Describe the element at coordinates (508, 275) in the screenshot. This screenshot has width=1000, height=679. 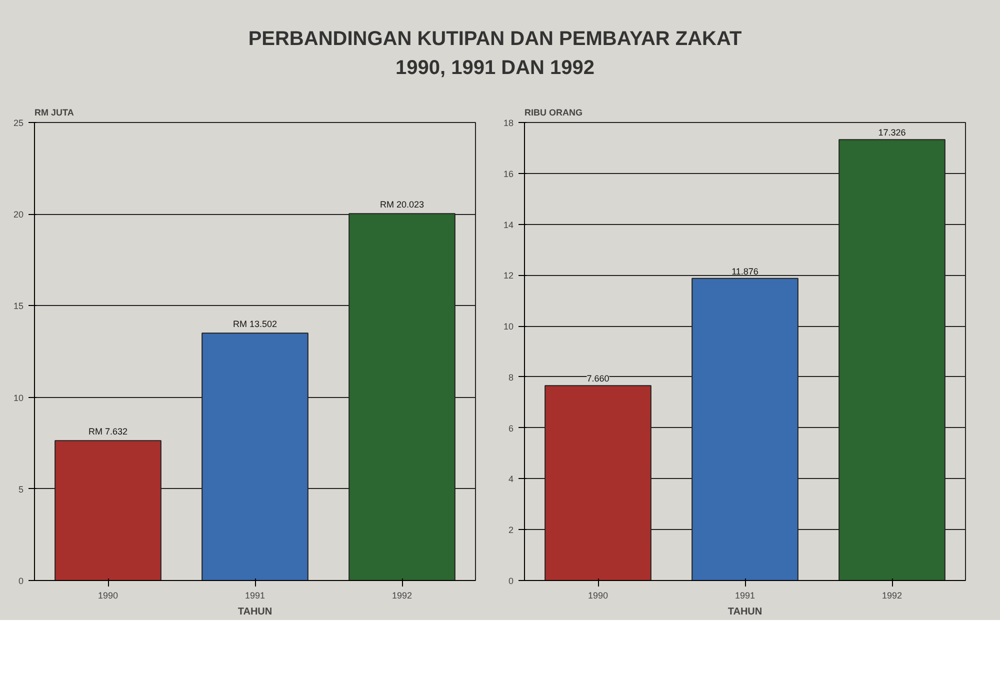
I see `y-tick-label: 12` at that location.